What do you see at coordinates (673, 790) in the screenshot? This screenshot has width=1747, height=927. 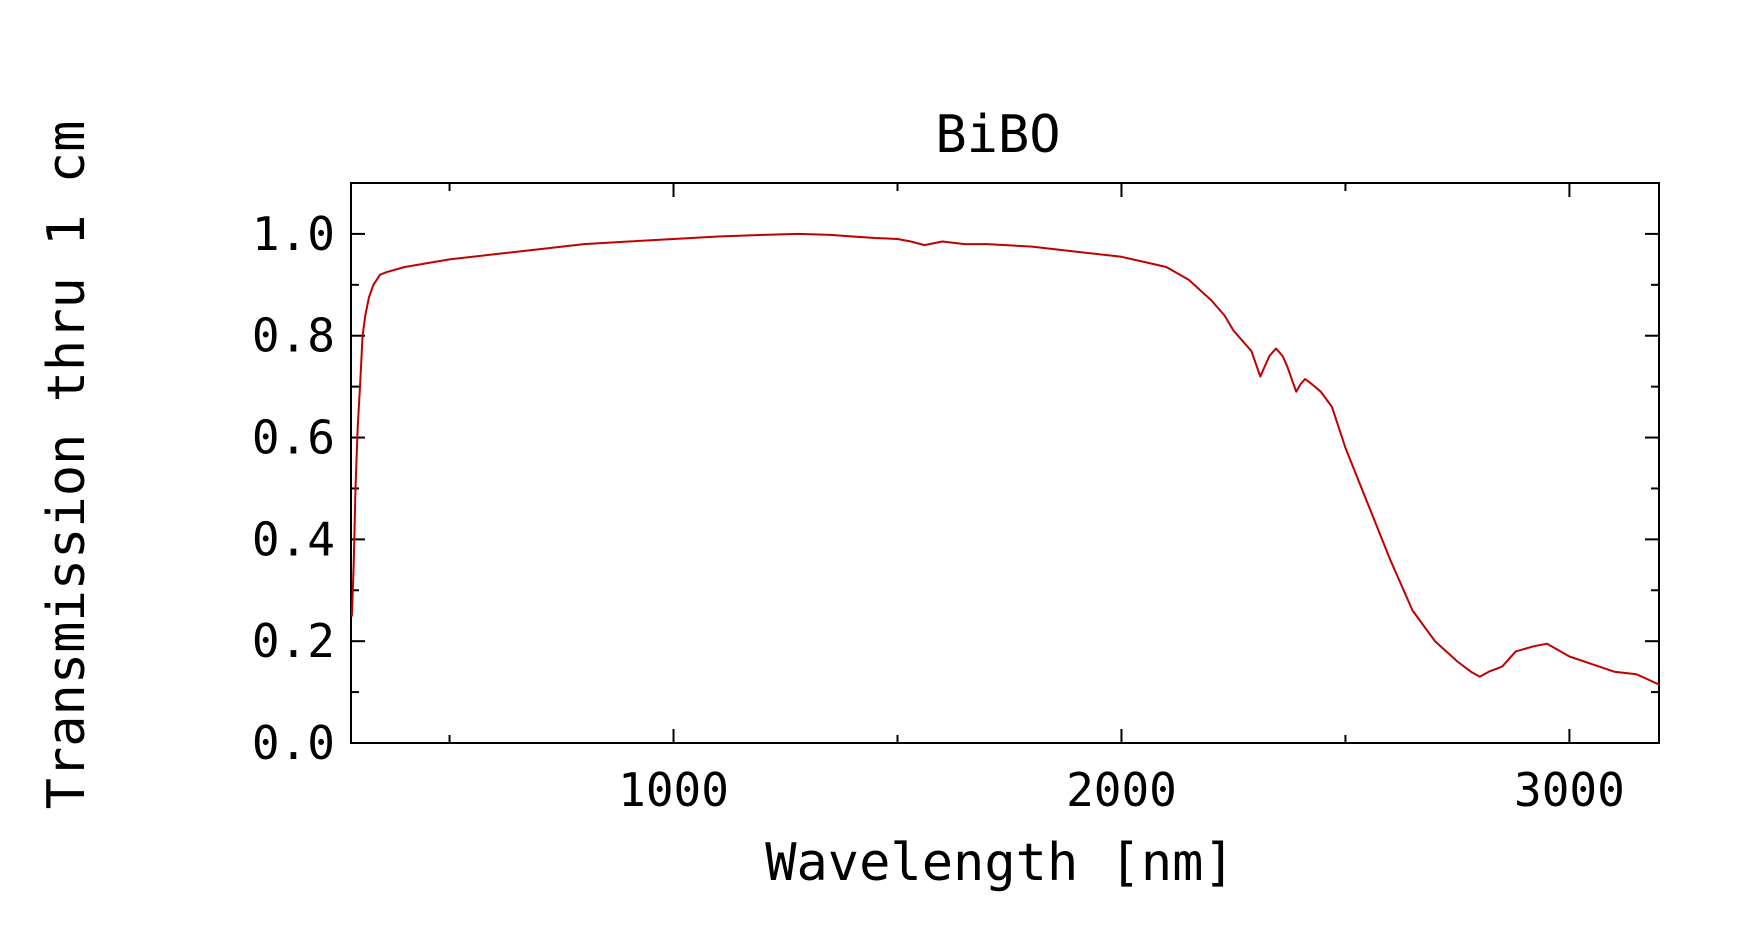 I see `x-tick-label-1000: 1000` at bounding box center [673, 790].